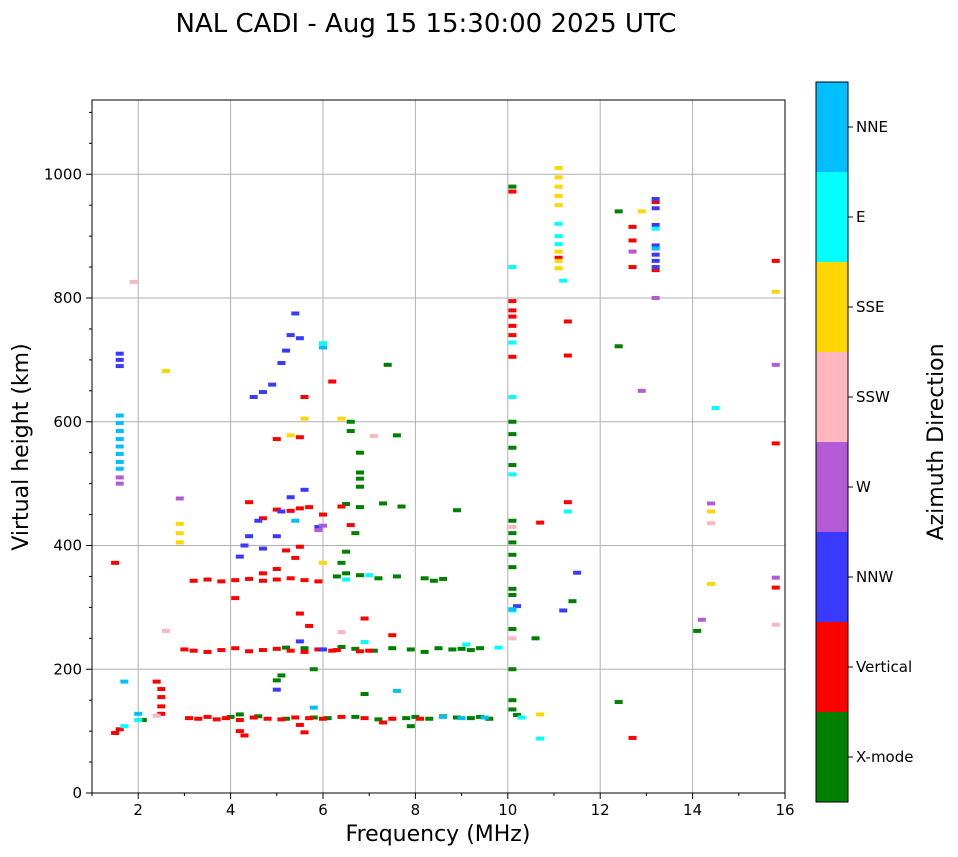  I want to click on chart-title: NAL CADI - Aug 15 15:30:00 2025 UTC, so click(426, 24).